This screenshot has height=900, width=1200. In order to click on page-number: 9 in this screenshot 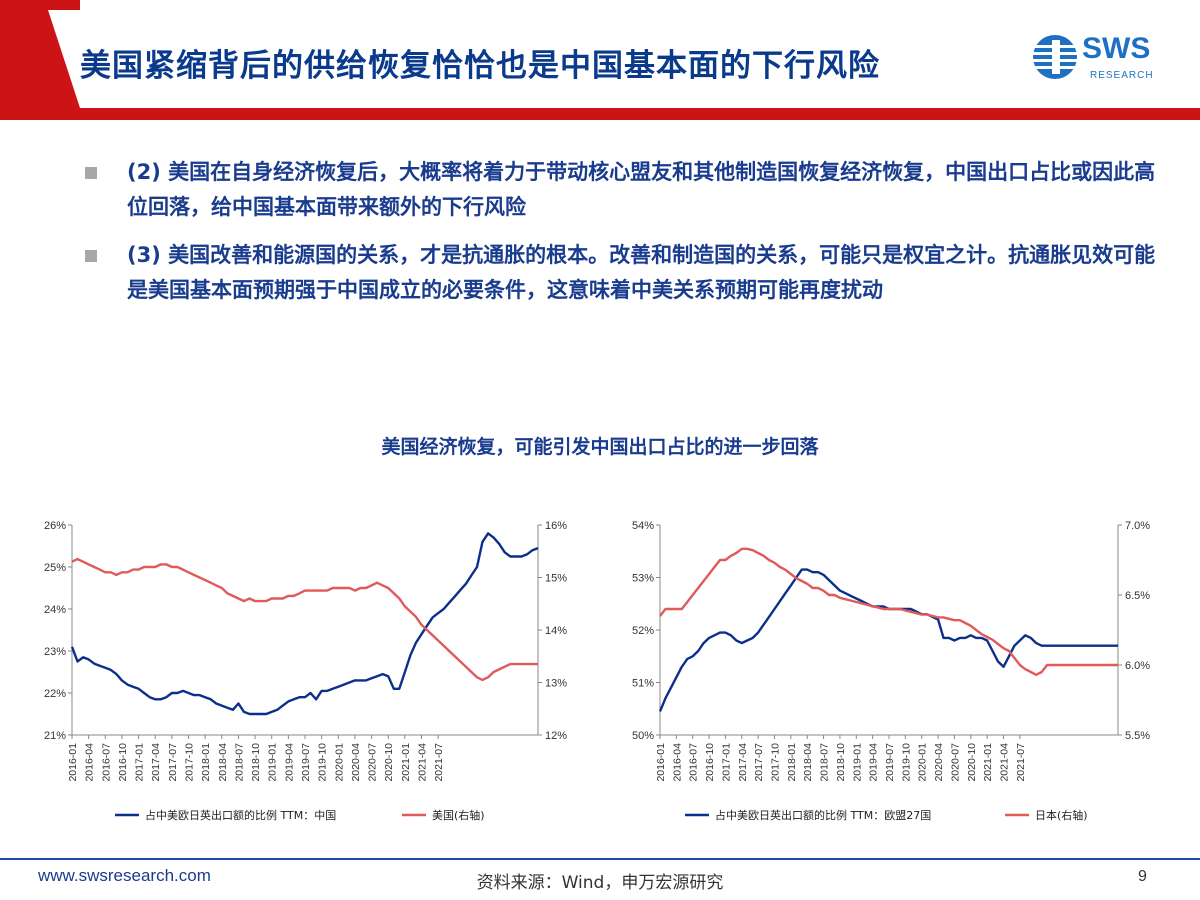, I will do `click(1142, 876)`.